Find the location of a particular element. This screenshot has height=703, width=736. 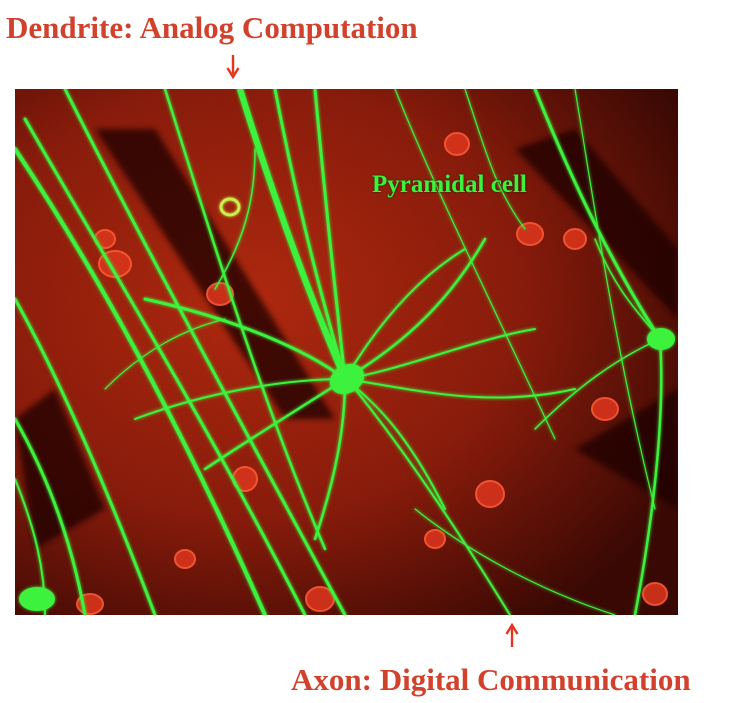

dendrite-arrow-icon is located at coordinates (233, 67).